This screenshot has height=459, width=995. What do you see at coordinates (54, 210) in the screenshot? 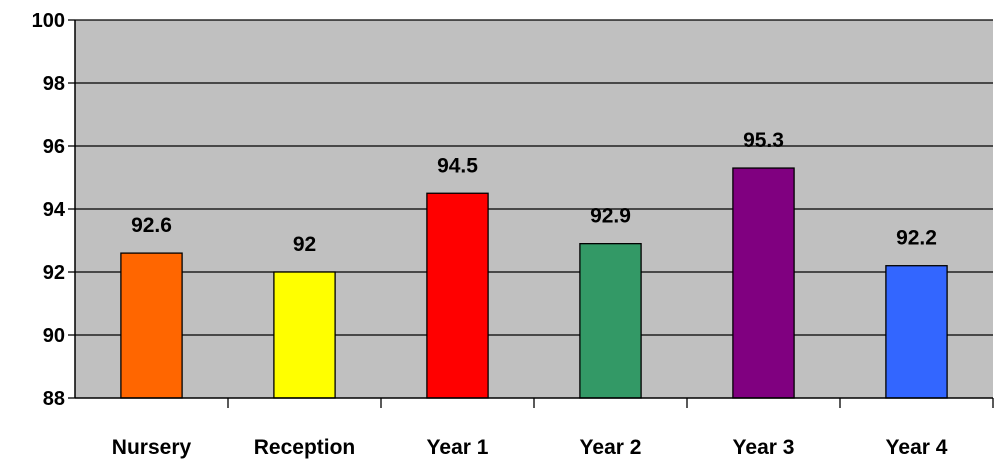
I see `y-tick-label: 94` at bounding box center [54, 210].